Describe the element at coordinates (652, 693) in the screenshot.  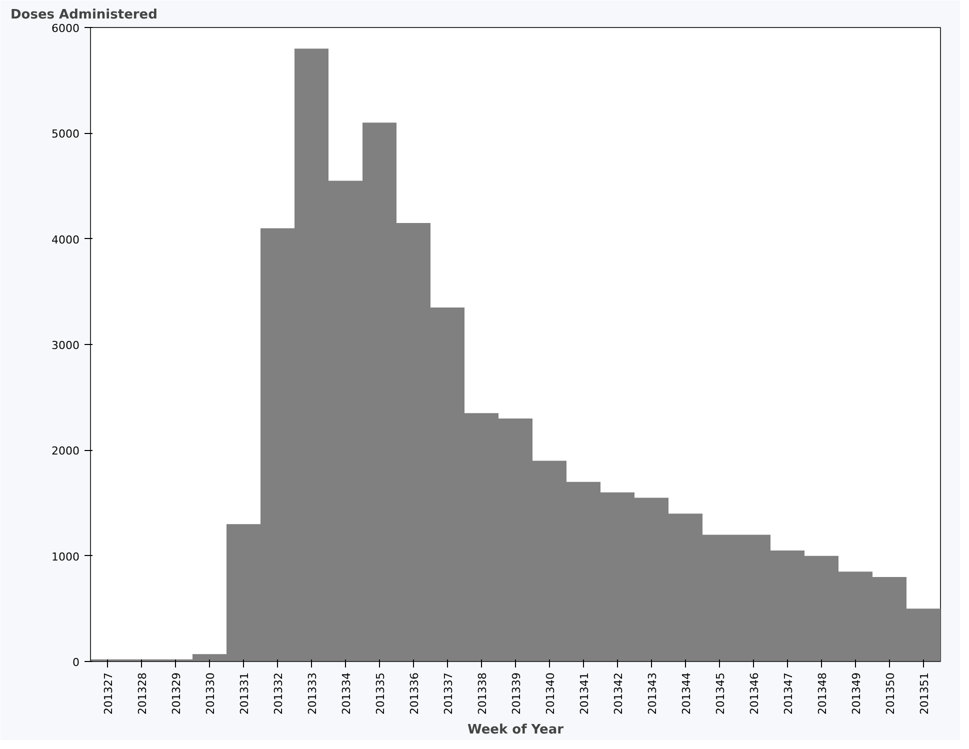
I see `x-tick-label: 201343` at that location.